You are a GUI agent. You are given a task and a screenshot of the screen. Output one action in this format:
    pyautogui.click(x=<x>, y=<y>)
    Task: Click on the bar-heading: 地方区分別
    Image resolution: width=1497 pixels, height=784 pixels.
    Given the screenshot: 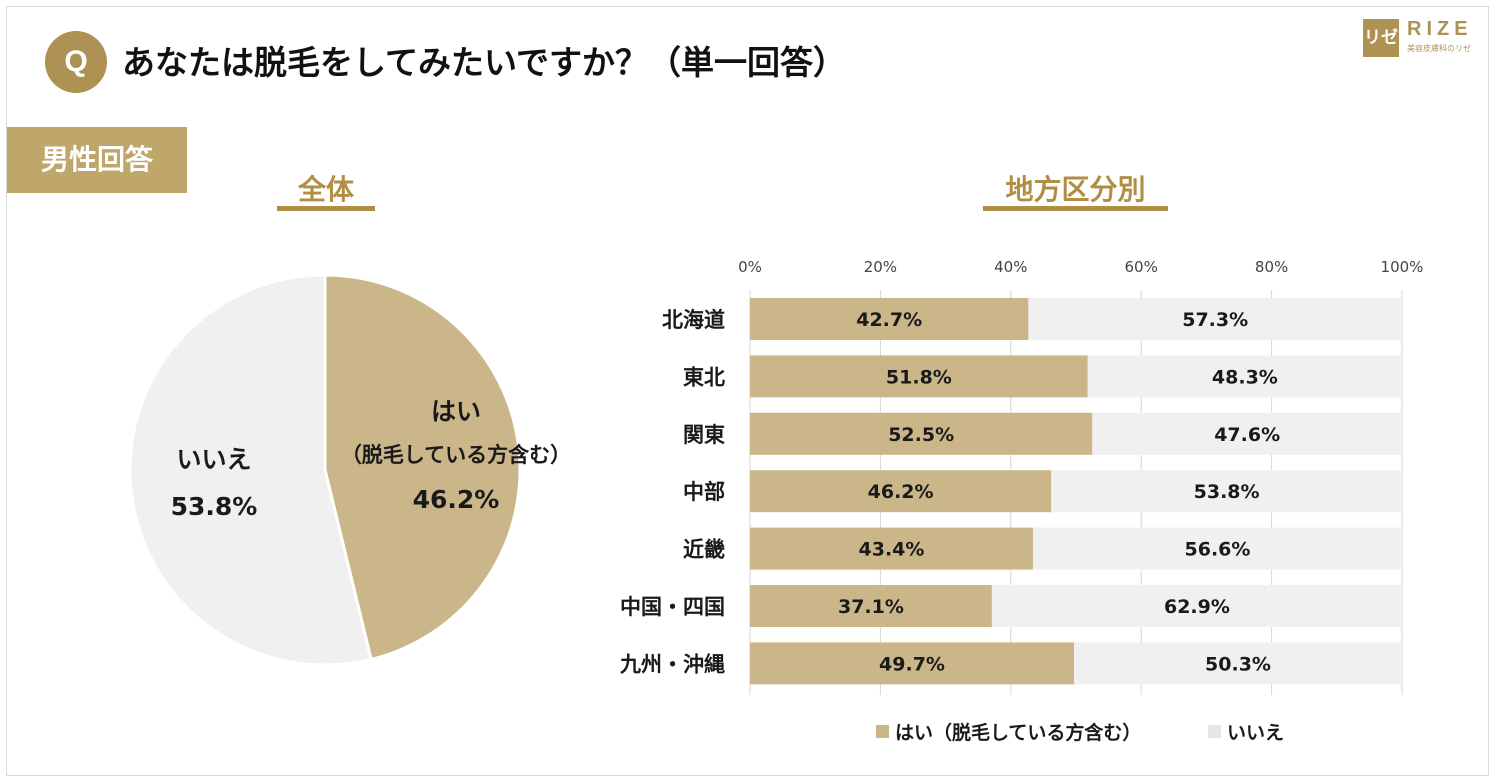 What is the action you would take?
    pyautogui.click(x=1075, y=189)
    